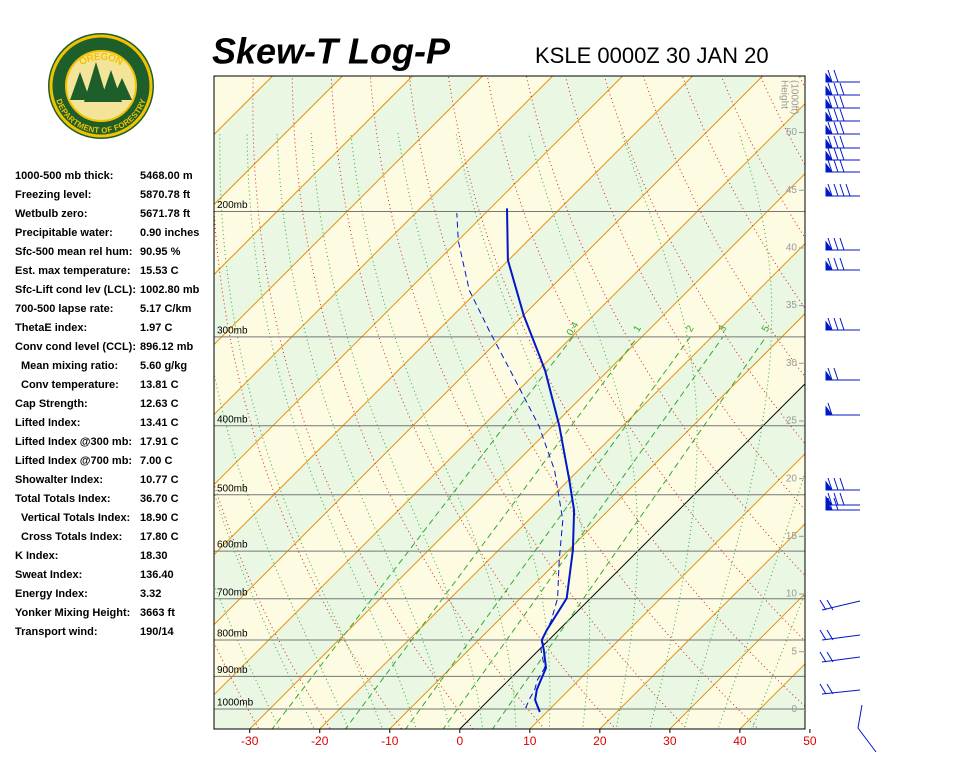 Image resolution: width=960 pixels, height=768 pixels. I want to click on y-tick-label: 500mb, so click(232, 488).